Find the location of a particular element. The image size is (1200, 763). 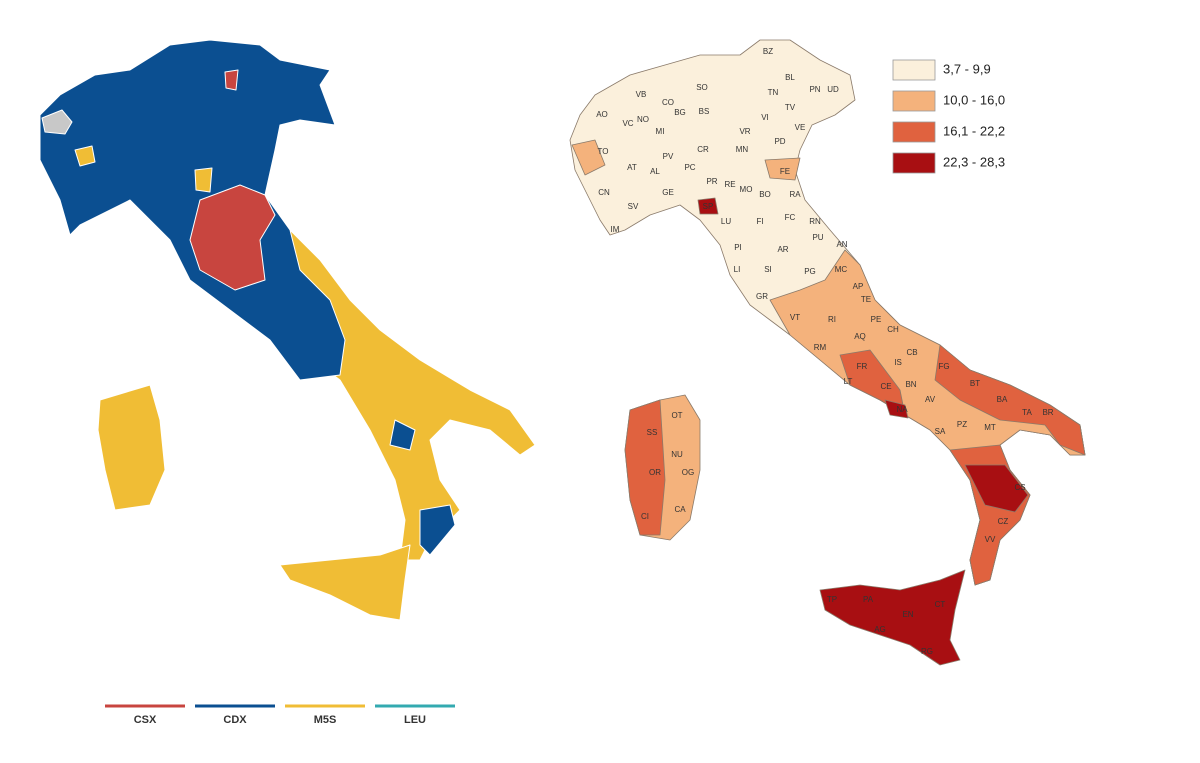

province-label: GR is located at coordinates (762, 296).